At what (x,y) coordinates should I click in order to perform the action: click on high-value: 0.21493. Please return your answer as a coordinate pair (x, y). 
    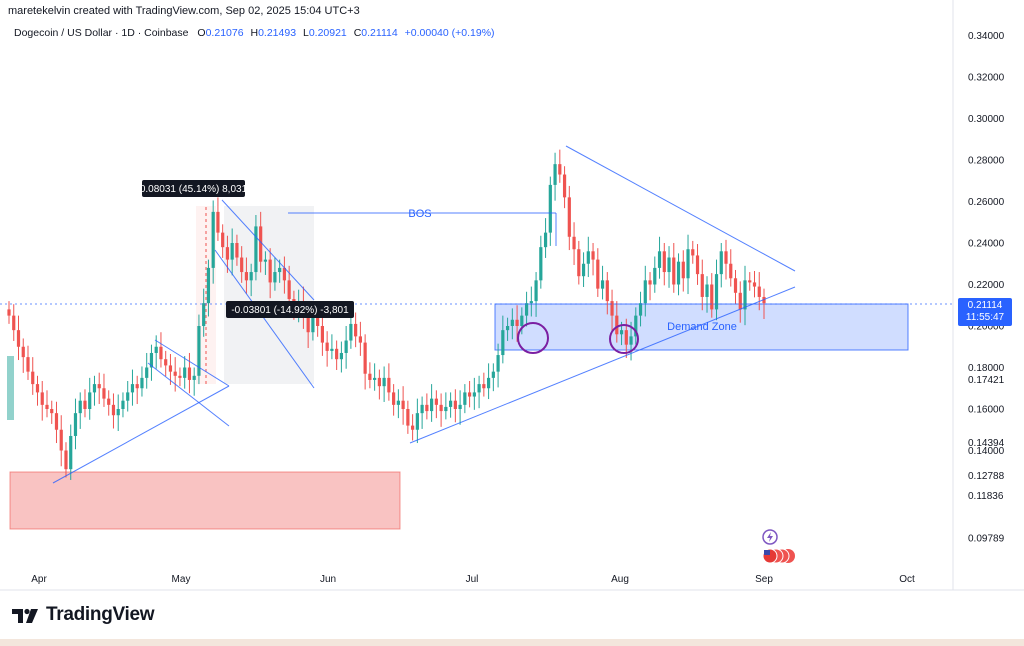
    Looking at the image, I should click on (277, 33).